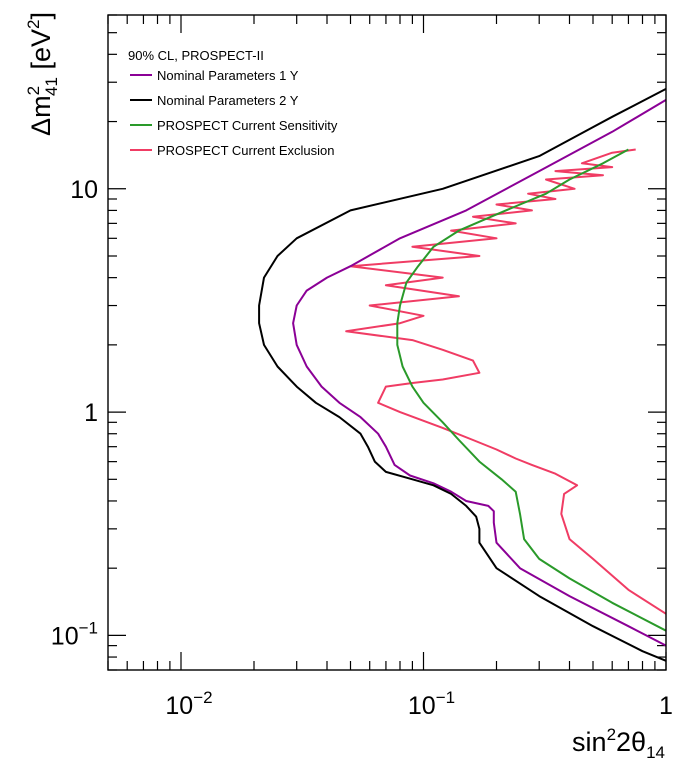 The image size is (682, 766). What do you see at coordinates (196, 55) in the screenshot?
I see `legend-title: 90% CL, PROSPECT-II` at bounding box center [196, 55].